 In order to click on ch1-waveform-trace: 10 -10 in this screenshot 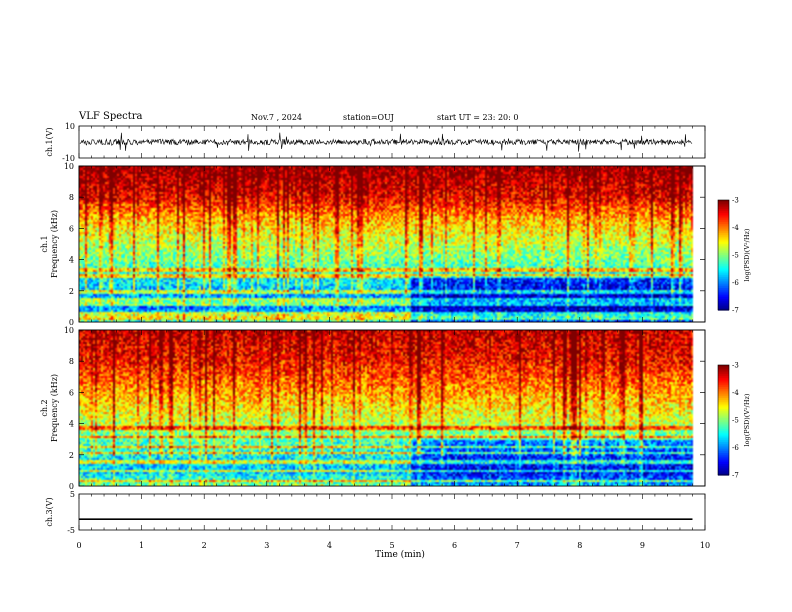, I will do `click(377, 142)`.